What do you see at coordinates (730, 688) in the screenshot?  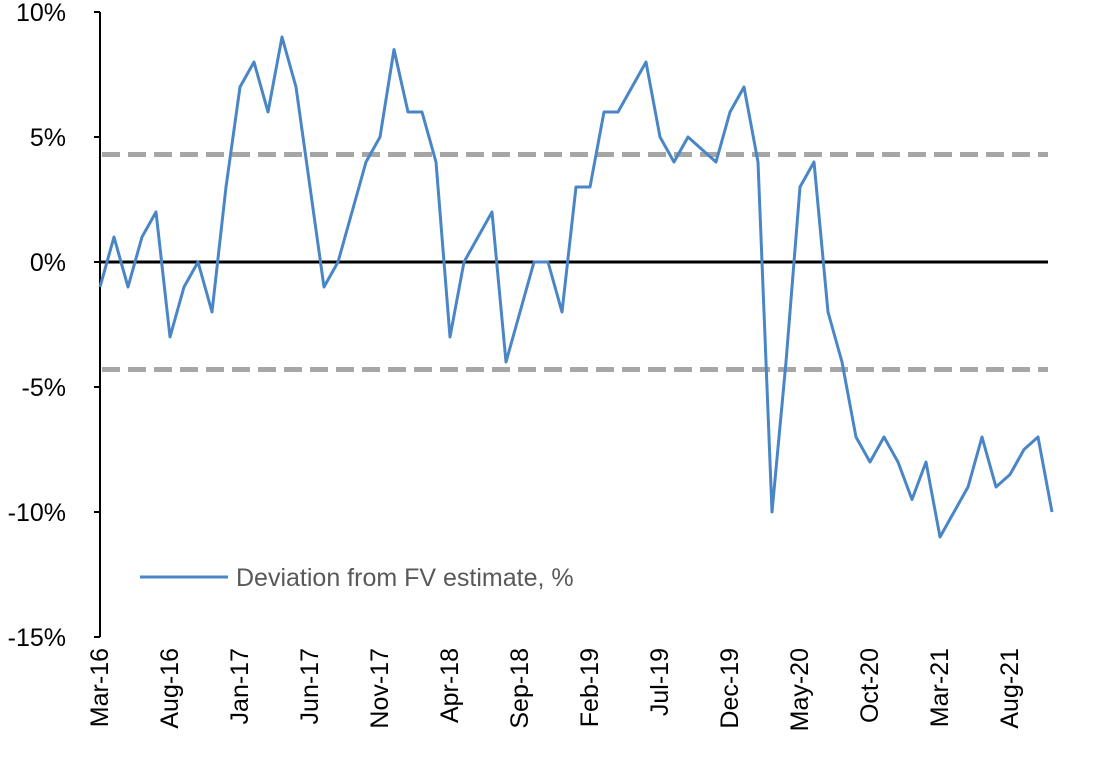 I see `x-tick-label: Dec-19` at bounding box center [730, 688].